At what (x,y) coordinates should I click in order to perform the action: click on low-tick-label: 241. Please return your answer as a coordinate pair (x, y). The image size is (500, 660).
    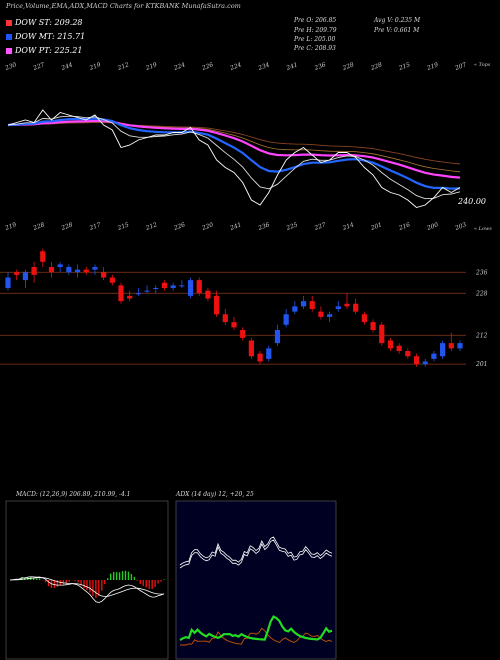
    Looking at the image, I should click on (235, 226).